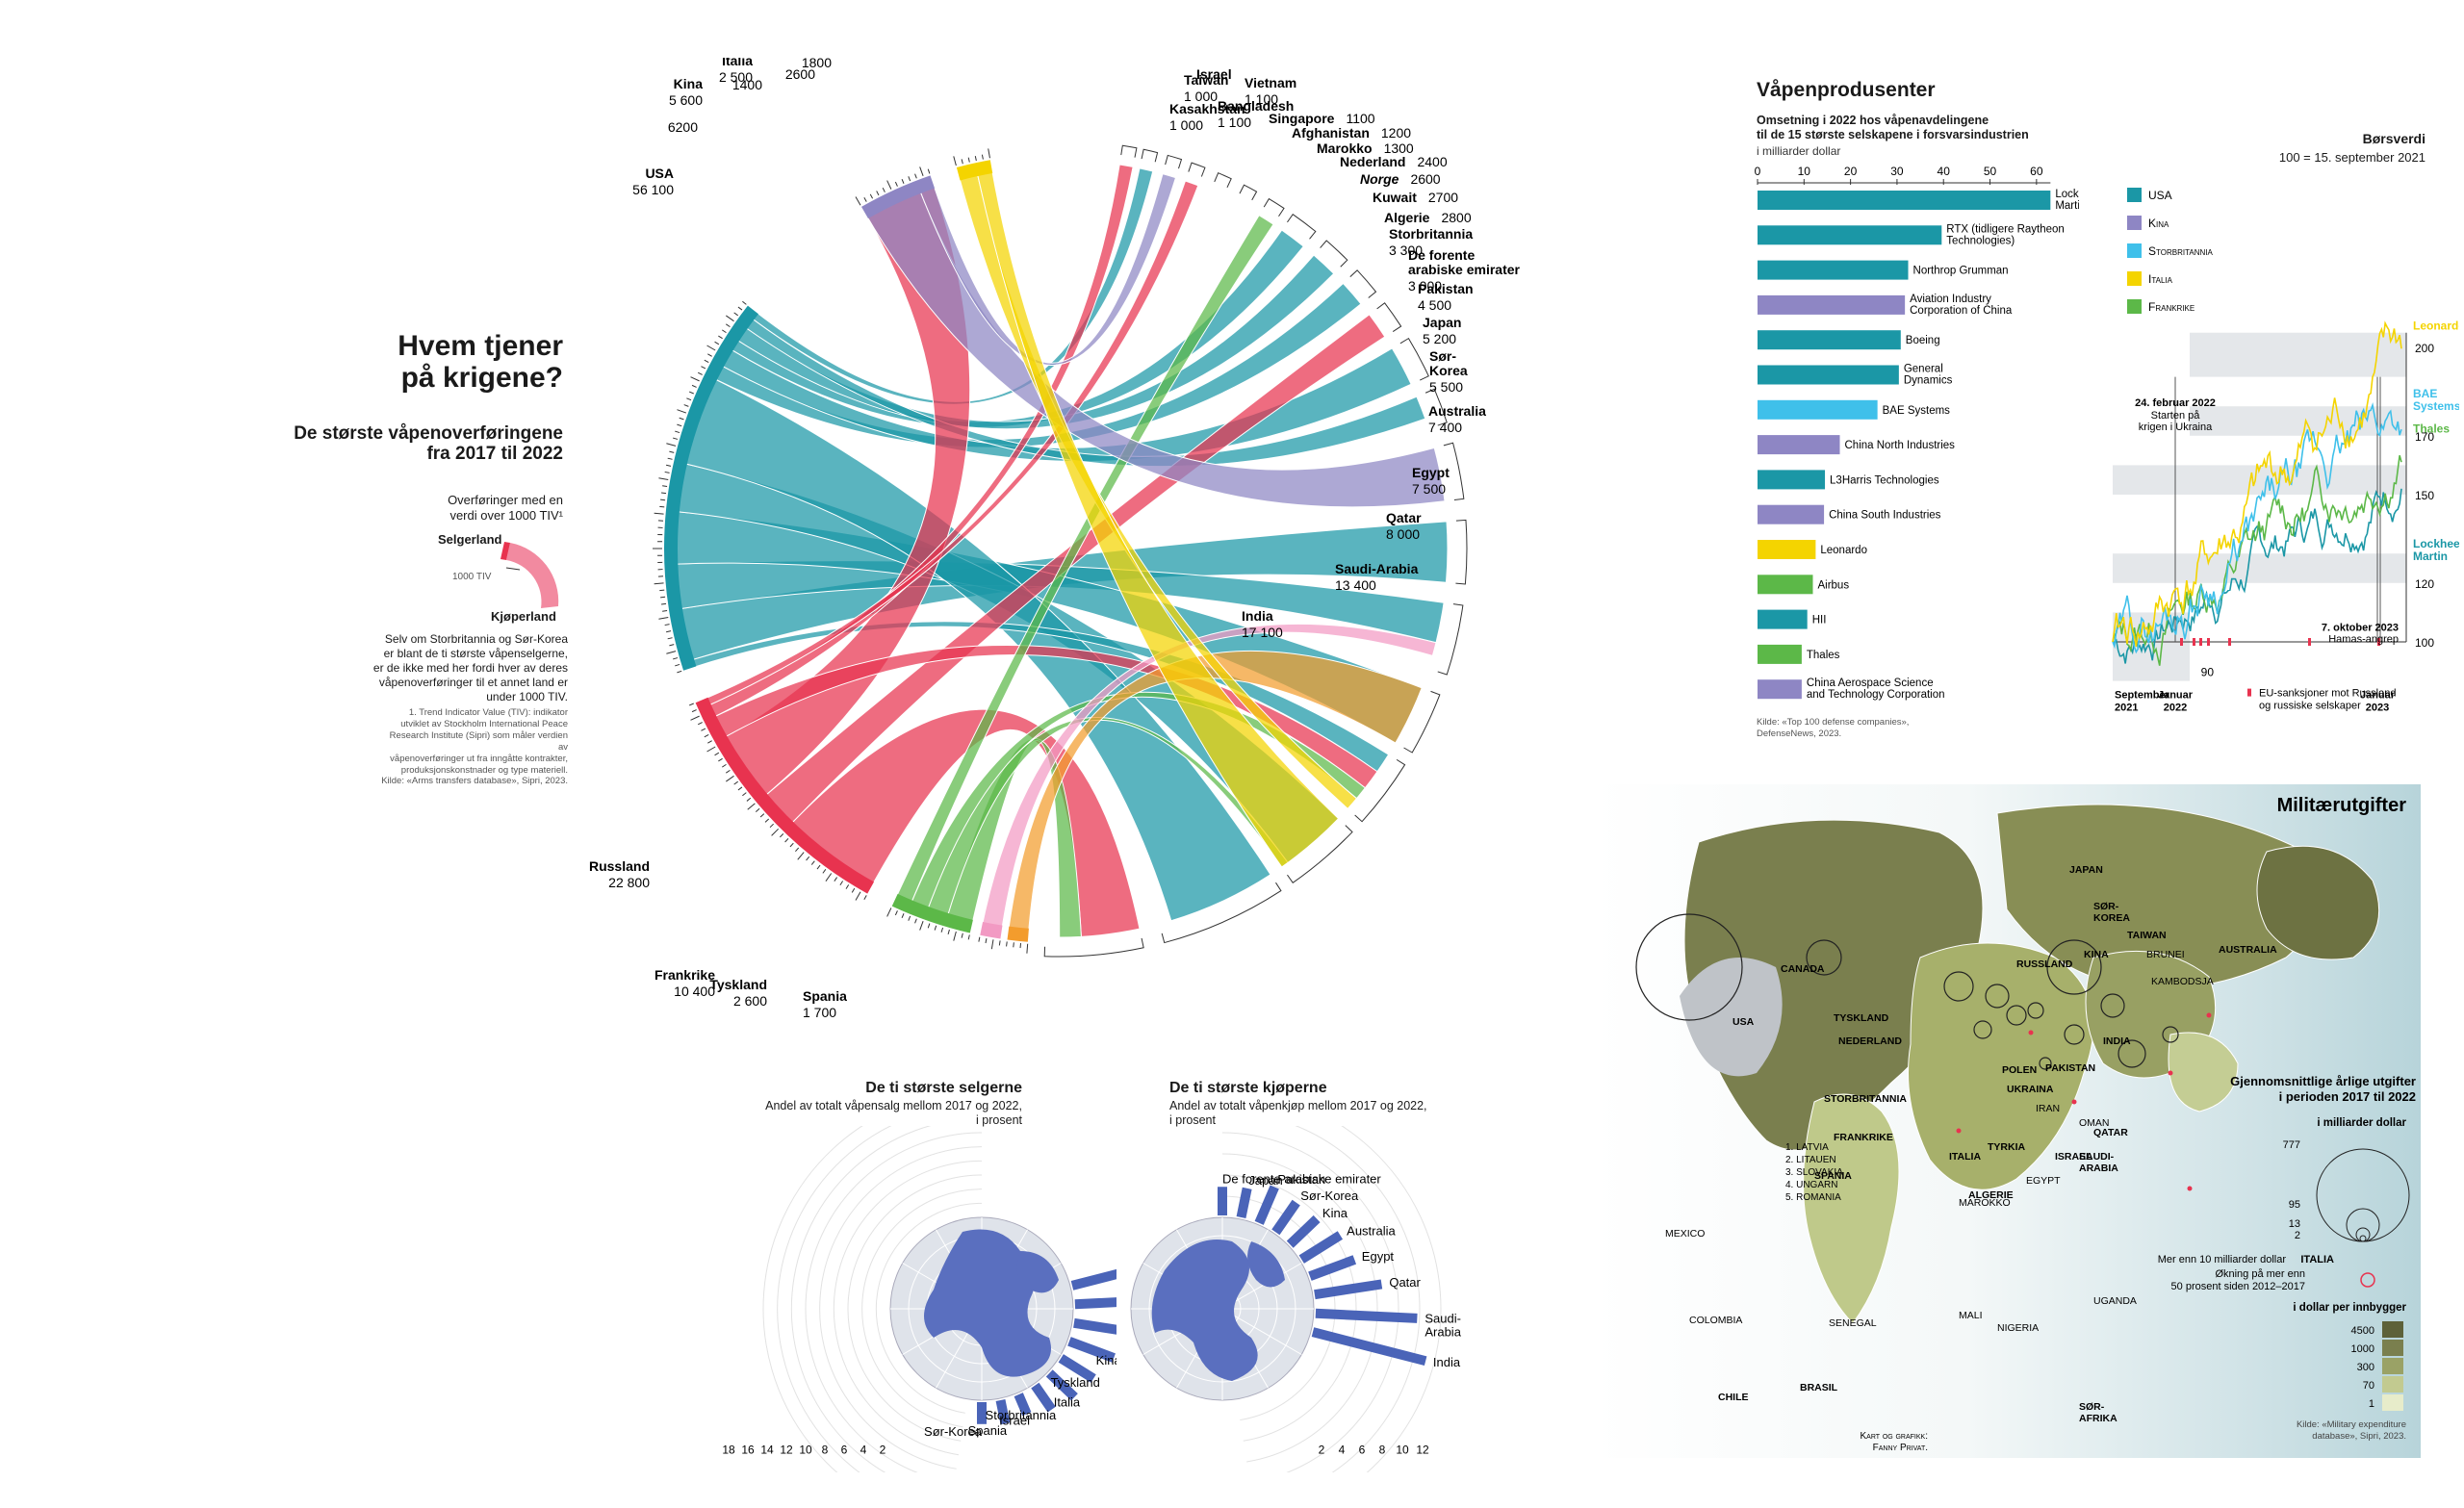  Describe the element at coordinates (863, 1449) in the screenshot. I see `radial-tick: 4` at that location.